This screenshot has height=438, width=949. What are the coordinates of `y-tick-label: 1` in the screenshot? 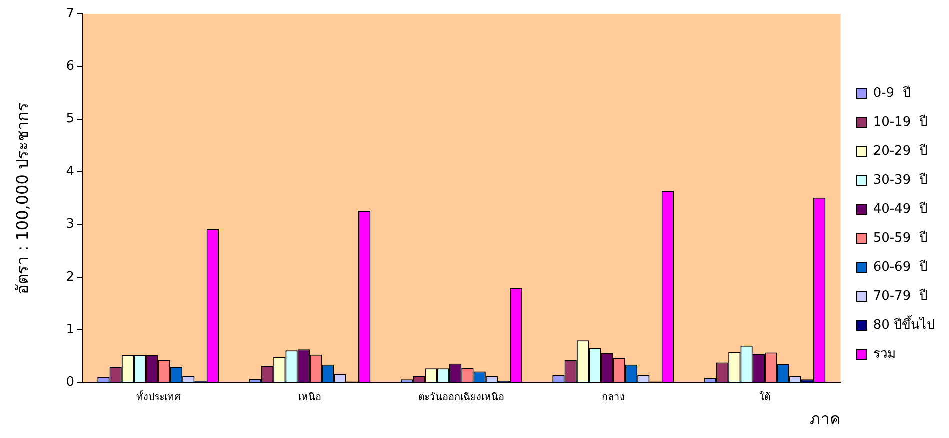 It's located at (70, 330).